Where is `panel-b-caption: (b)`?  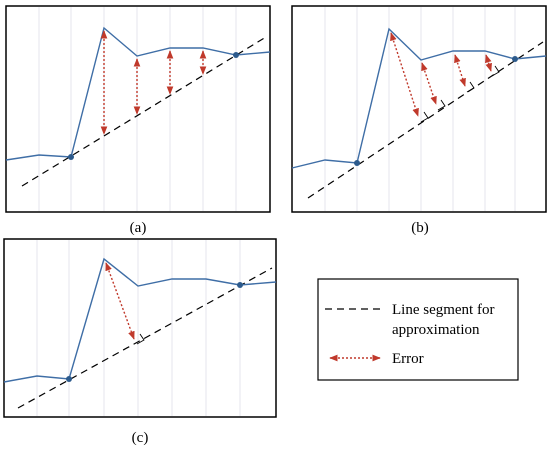 panel-b-caption: (b) is located at coordinates (420, 228).